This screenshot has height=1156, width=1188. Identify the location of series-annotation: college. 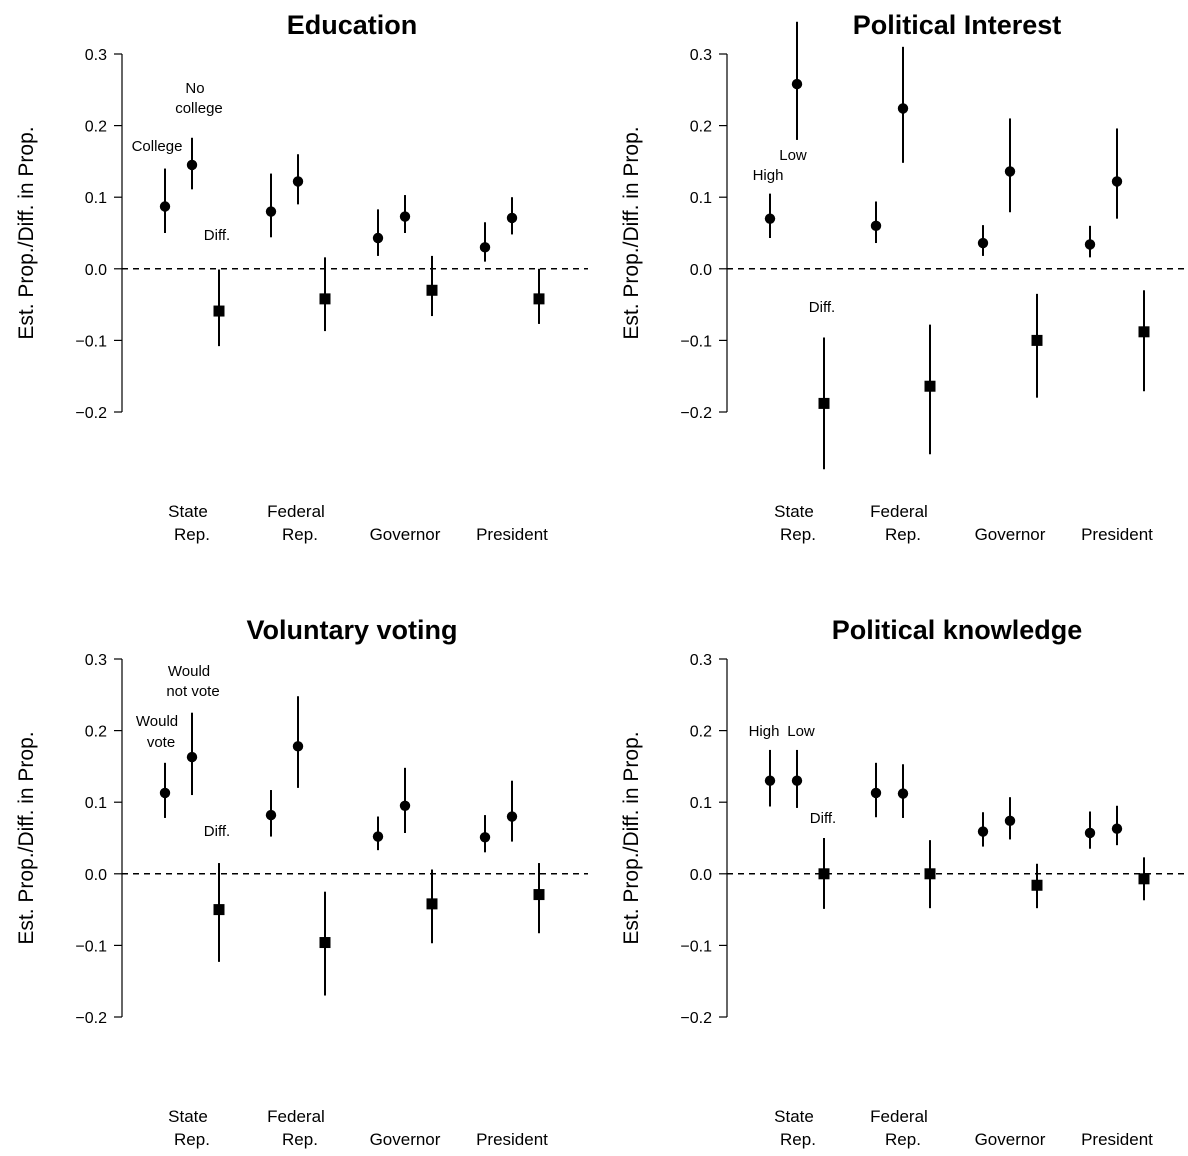
(199, 108).